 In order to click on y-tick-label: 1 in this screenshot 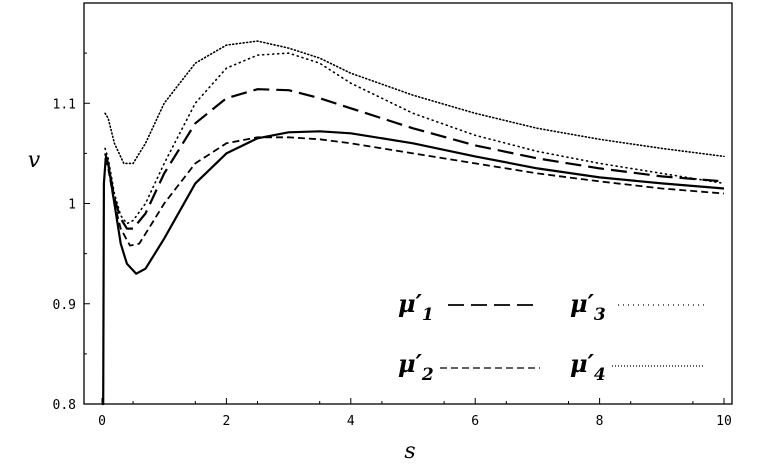, I will do `click(72, 205)`.